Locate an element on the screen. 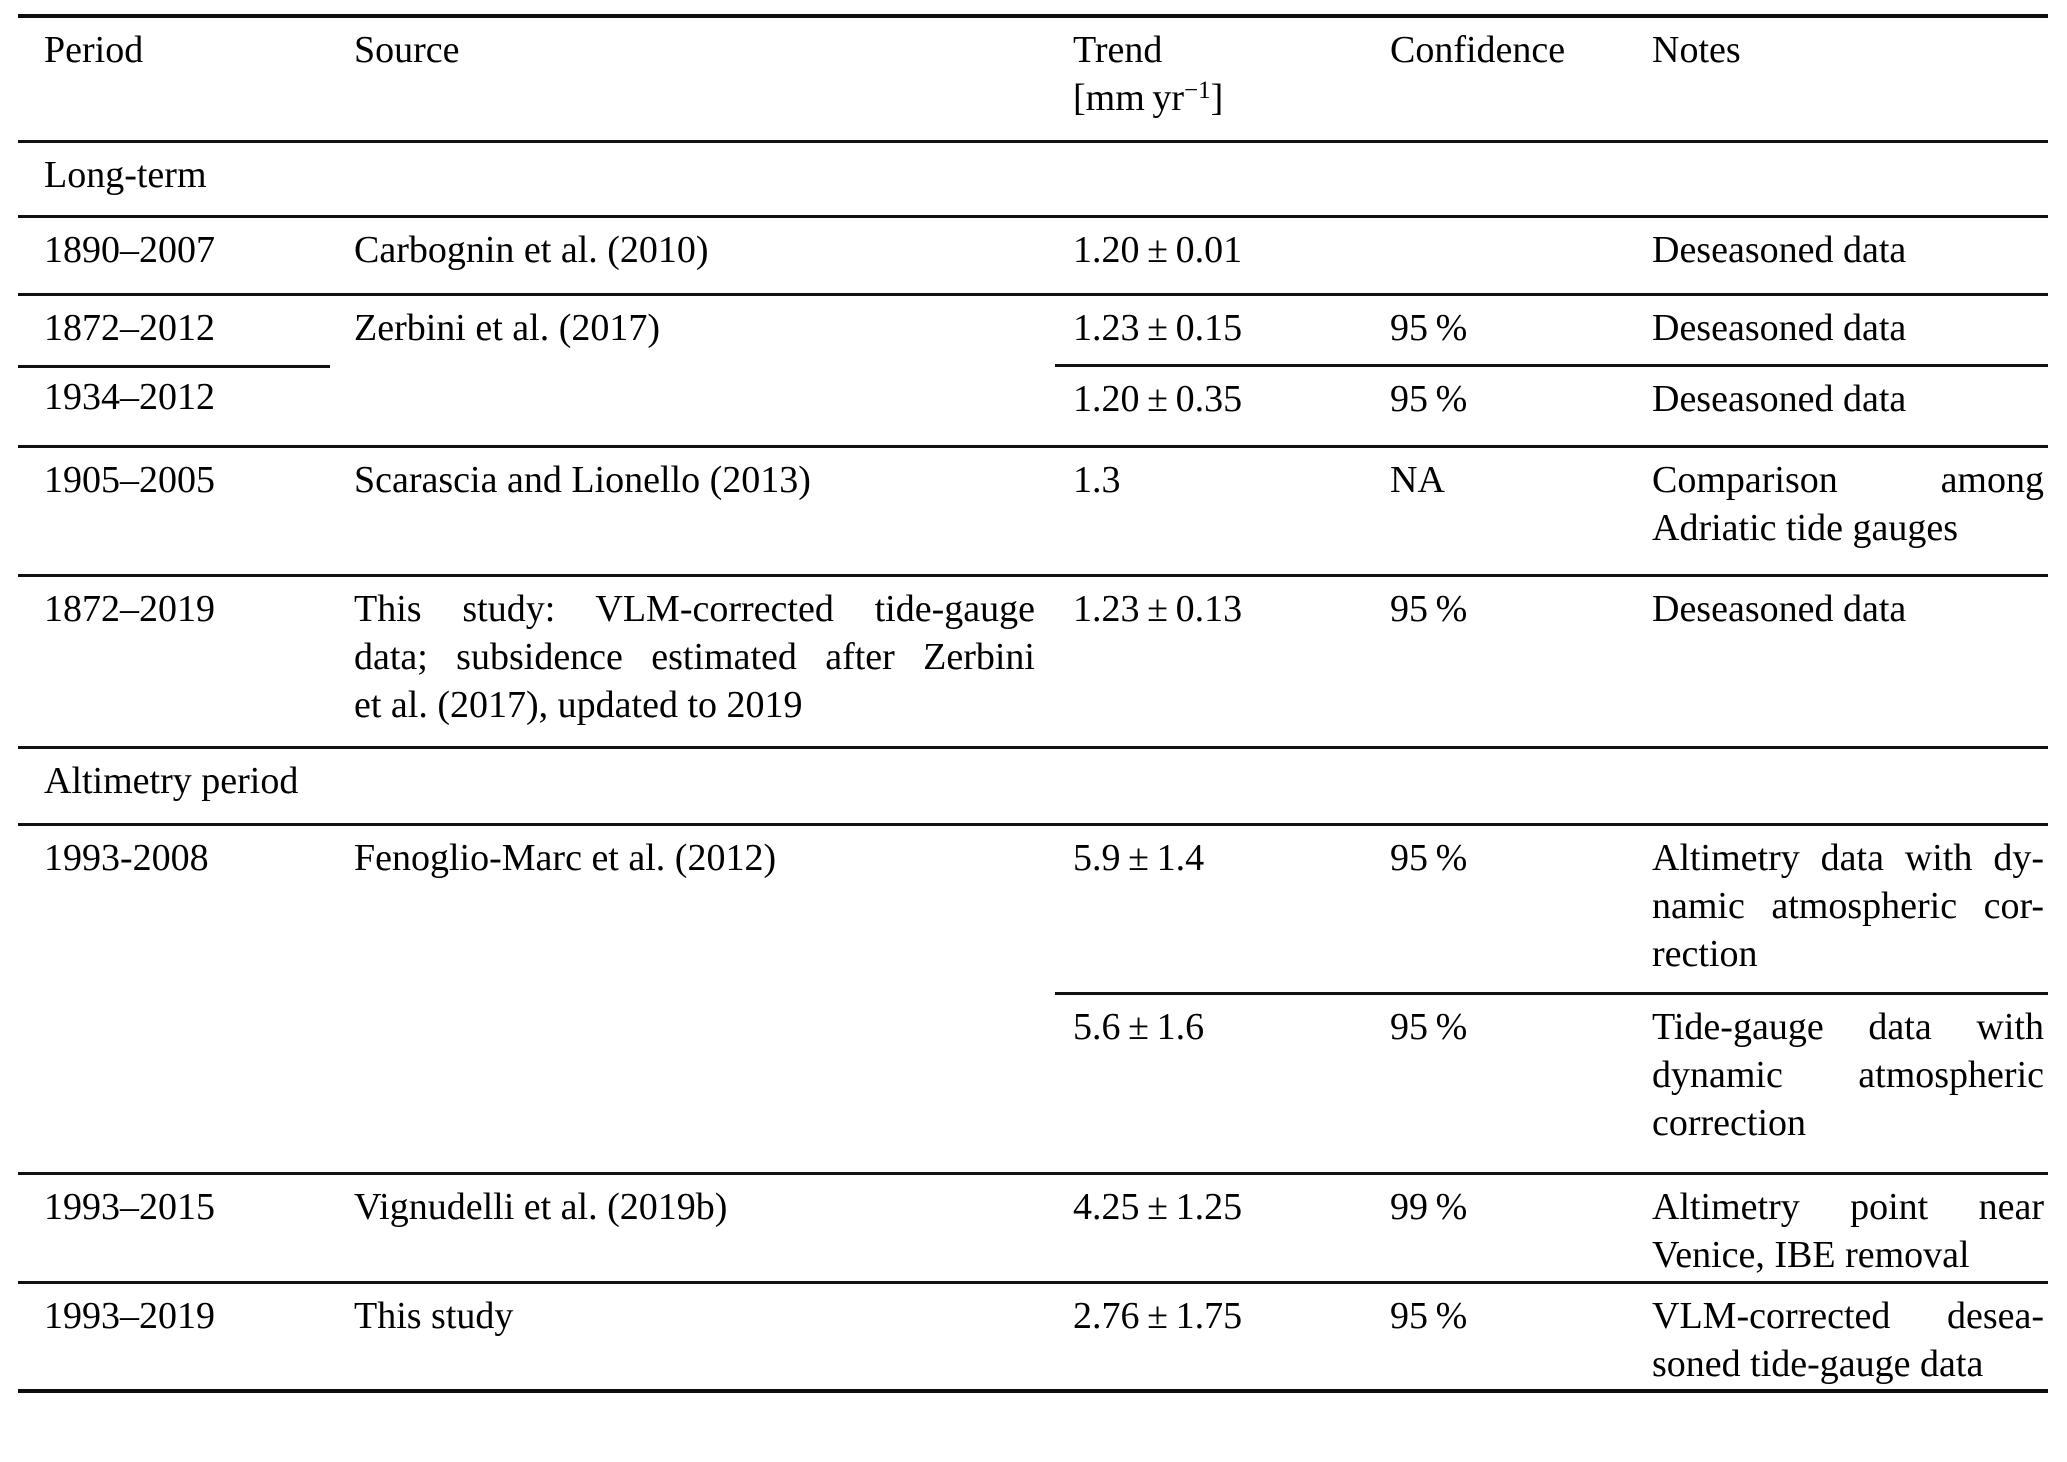  trend-unit-pre: [mm yr is located at coordinates (1129, 98).